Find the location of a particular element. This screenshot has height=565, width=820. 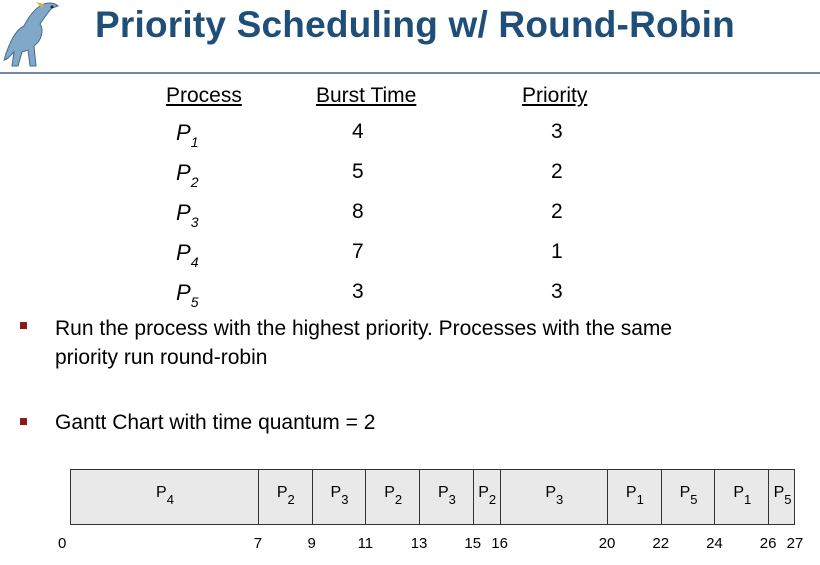

header-burst-time: Burst Time is located at coordinates (366, 95).